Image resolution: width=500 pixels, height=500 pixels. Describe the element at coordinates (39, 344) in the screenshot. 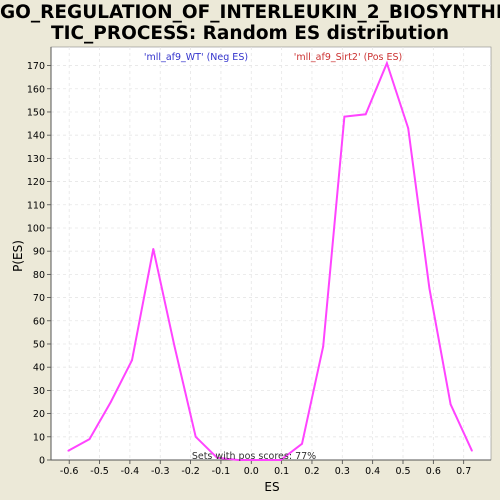

I see `y-tick-label: 50` at that location.